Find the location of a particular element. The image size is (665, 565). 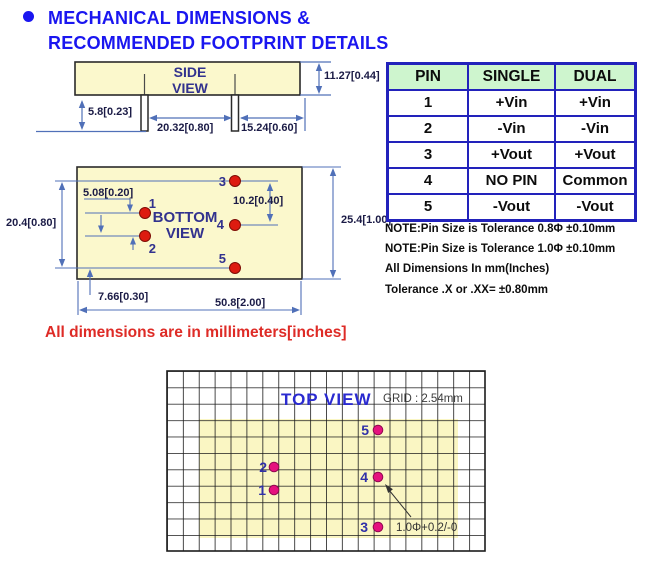

side-view-label-line1: SIDE is located at coordinates (190, 72).